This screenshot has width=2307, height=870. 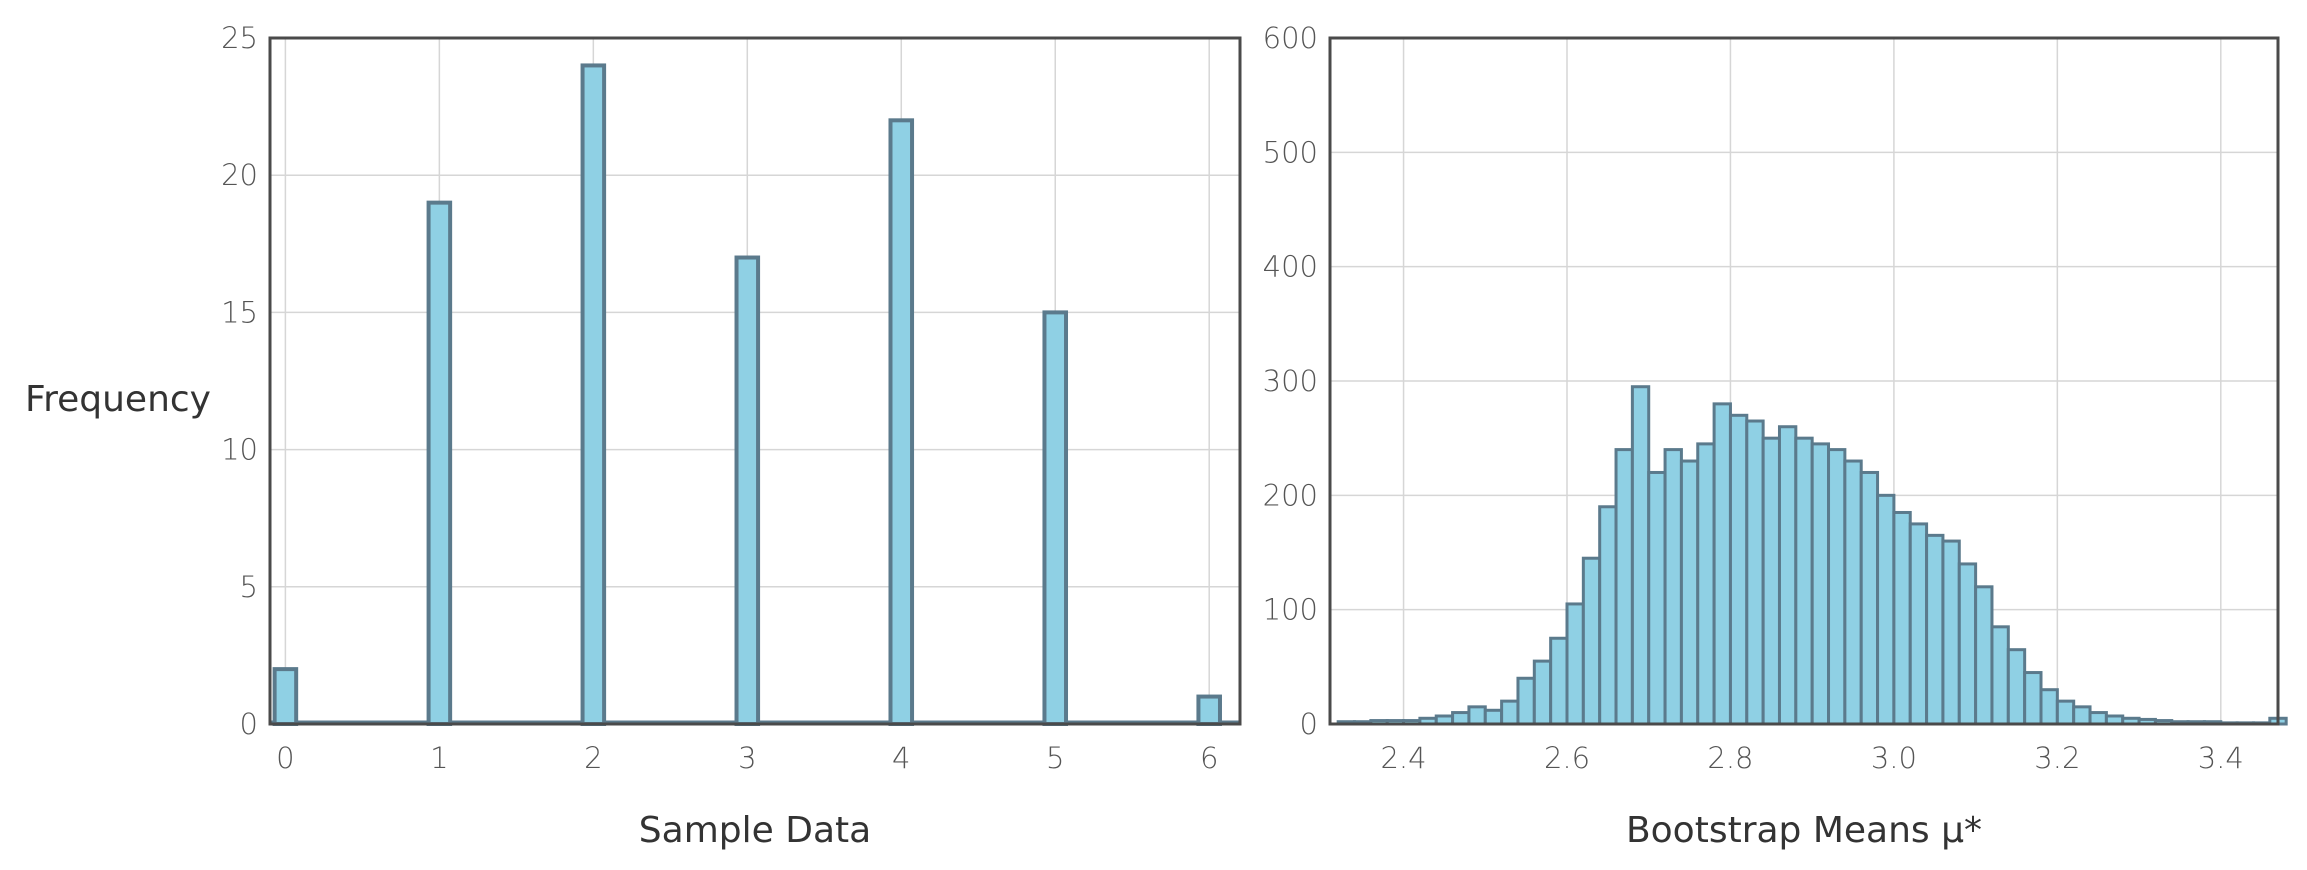 What do you see at coordinates (1290, 38) in the screenshot?
I see `y-tick-label: 600` at bounding box center [1290, 38].